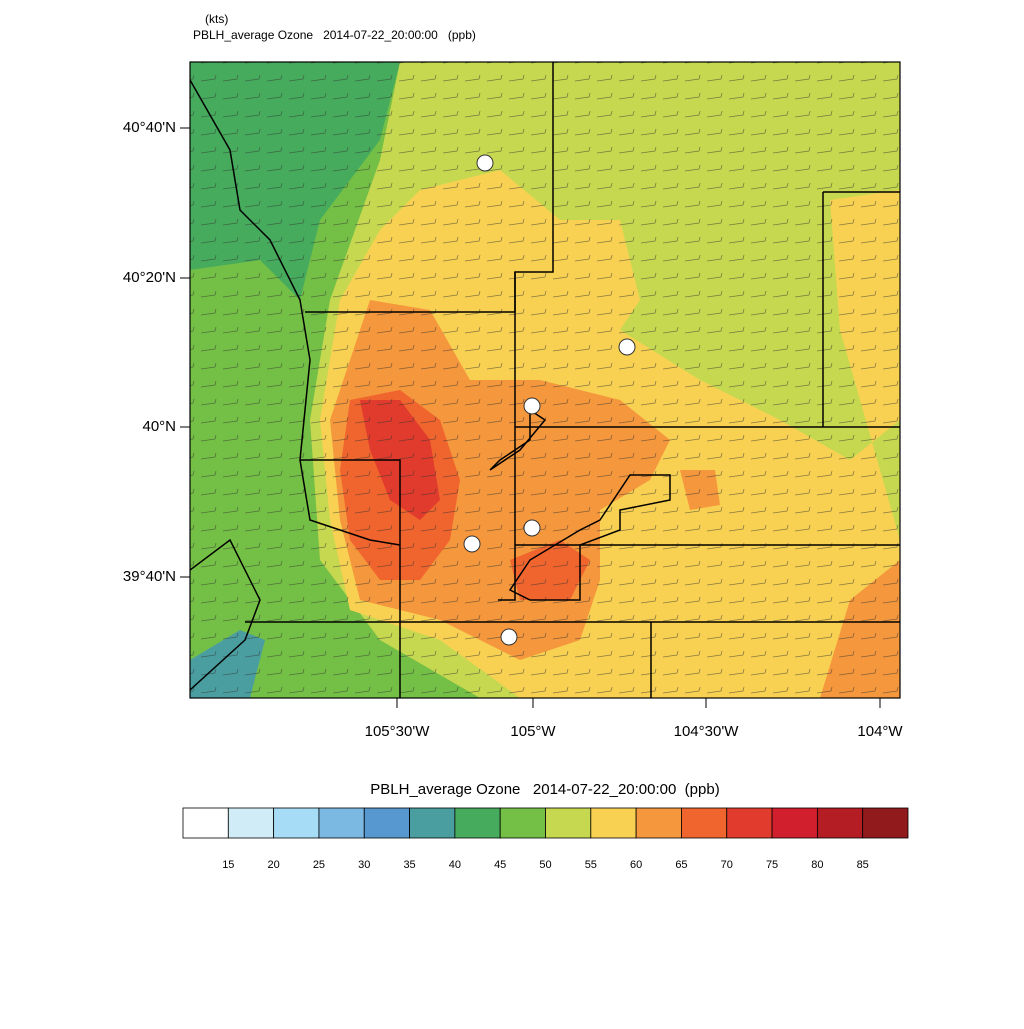  I want to click on colorbar: 15 20 25 30 35 40 45 50 55 60 65 70 75 80 85, so click(545, 839).